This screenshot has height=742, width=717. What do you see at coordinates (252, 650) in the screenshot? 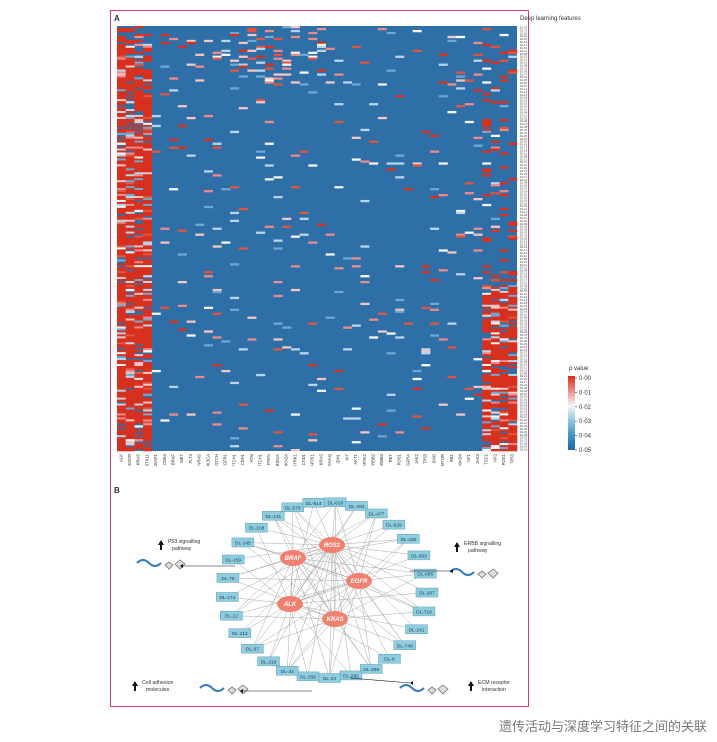
I see `feature-node-label: DL-57` at bounding box center [252, 650].